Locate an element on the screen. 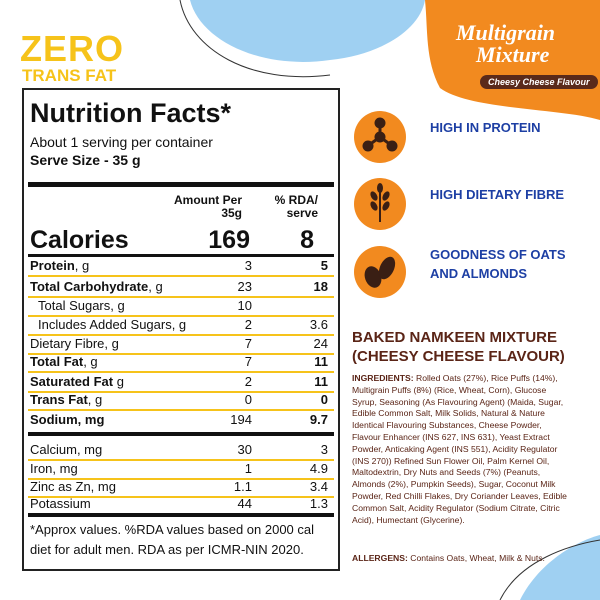 Image resolution: width=600 pixels, height=600 pixels. serve-size: Serve Size - 35 g is located at coordinates (85, 160).